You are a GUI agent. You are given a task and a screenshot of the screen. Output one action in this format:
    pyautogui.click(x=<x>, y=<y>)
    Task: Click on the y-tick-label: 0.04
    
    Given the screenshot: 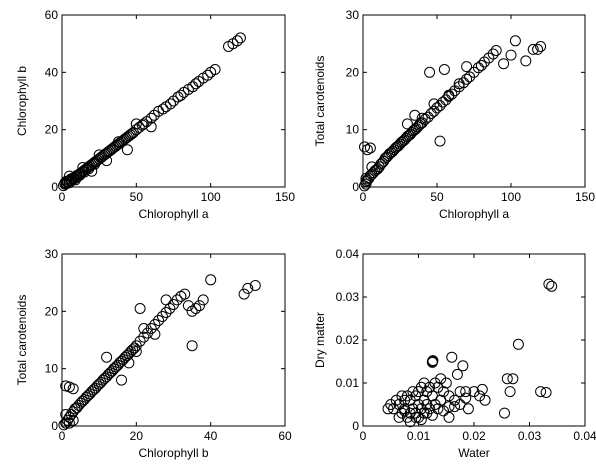 What is the action you would take?
    pyautogui.click(x=348, y=254)
    